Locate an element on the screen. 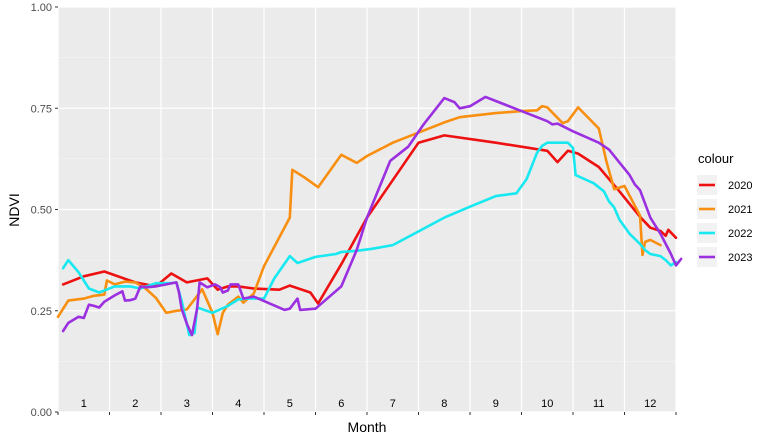  legend-label-2022: 2022 is located at coordinates (740, 234).